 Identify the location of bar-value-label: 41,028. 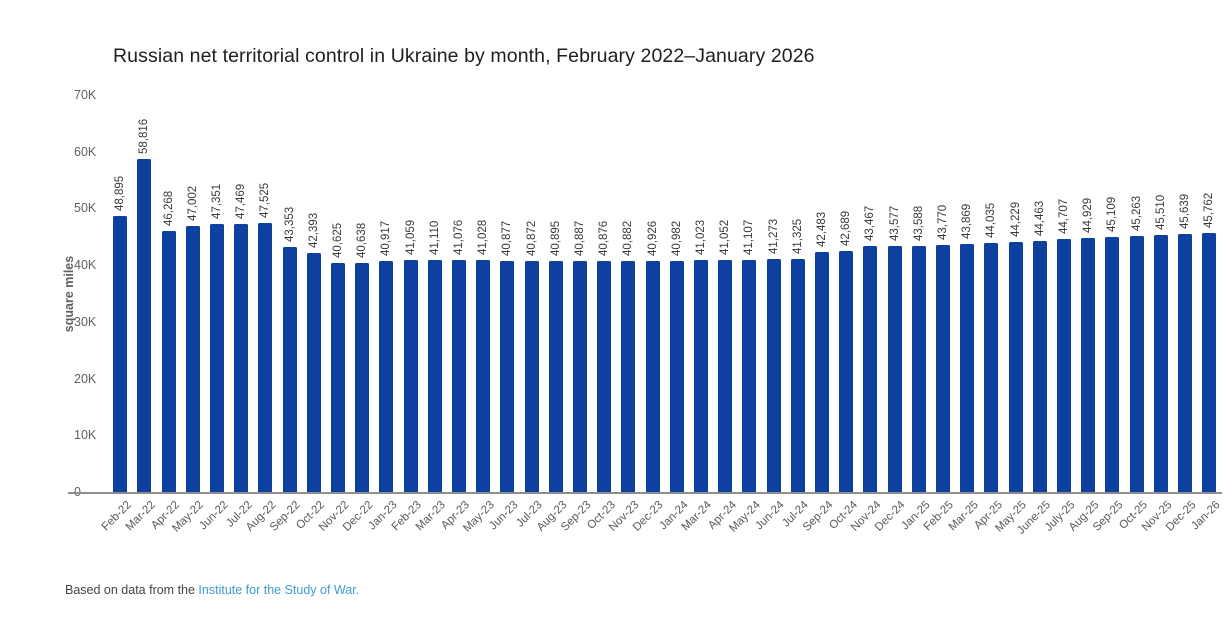
(483, 238).